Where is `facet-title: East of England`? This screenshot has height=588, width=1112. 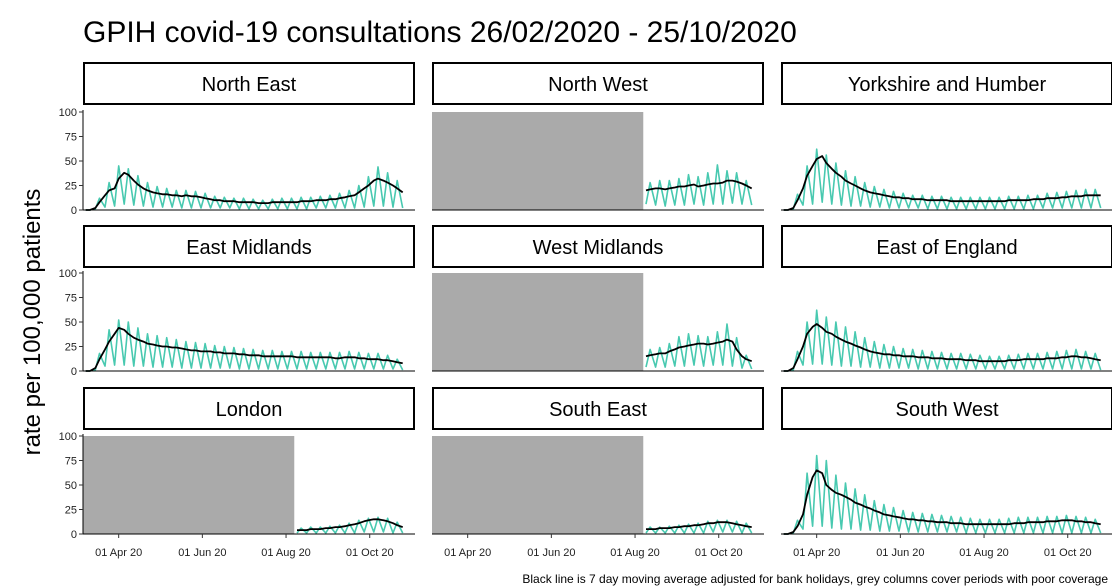
facet-title: East of England is located at coordinates (946, 248).